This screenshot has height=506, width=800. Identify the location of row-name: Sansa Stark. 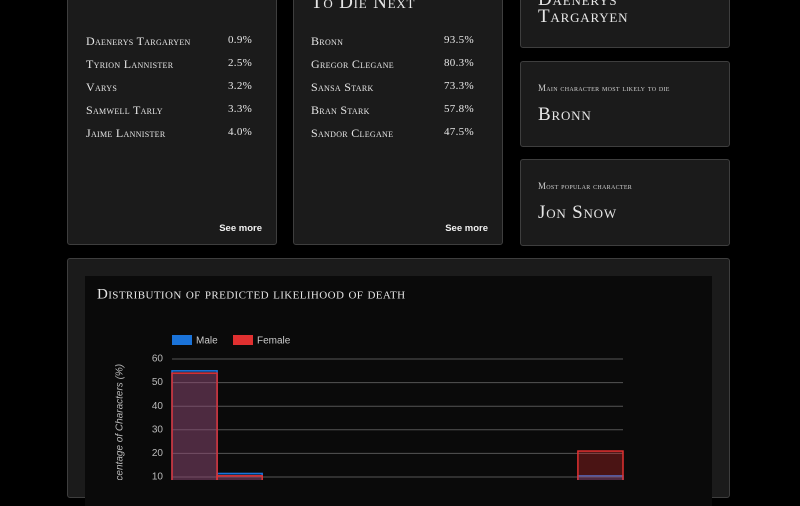
(342, 87).